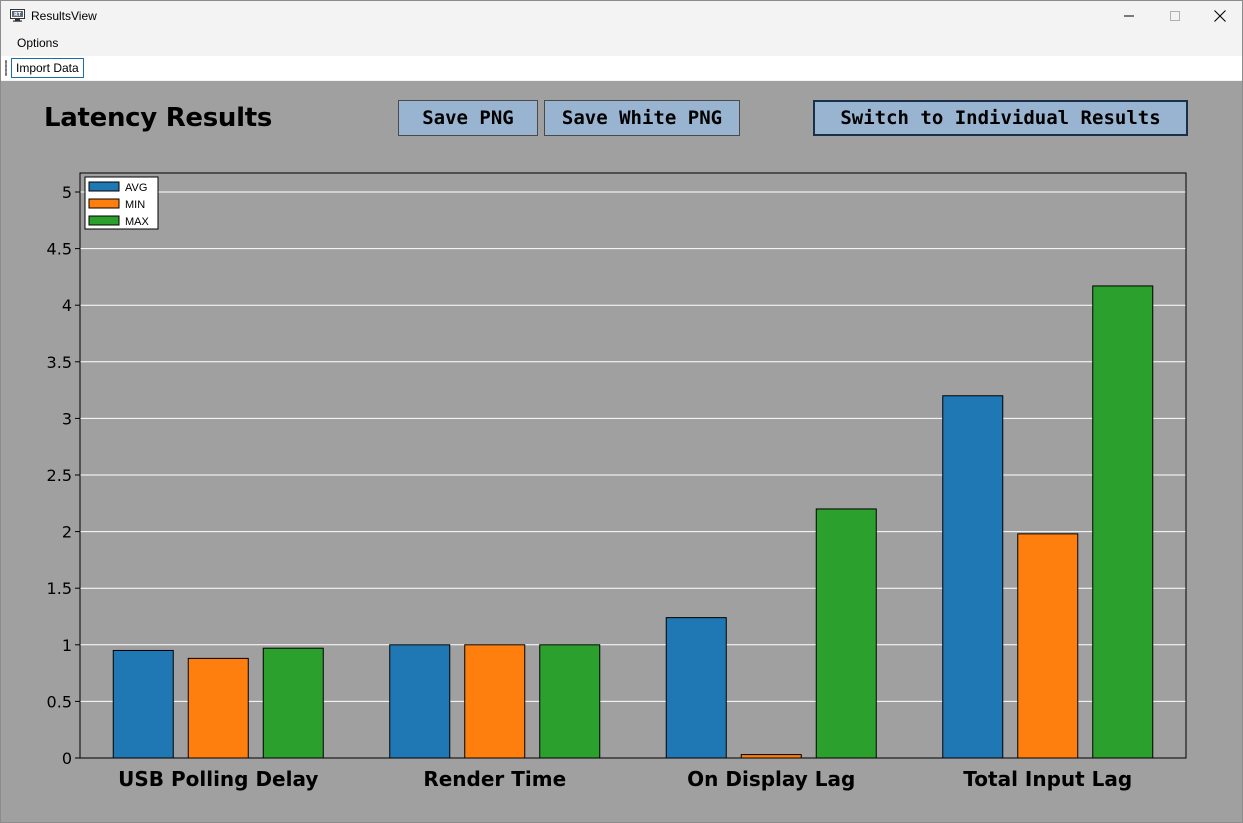 Image resolution: width=1243 pixels, height=823 pixels. What do you see at coordinates (135, 205) in the screenshot?
I see `legend-label-min: MIN` at bounding box center [135, 205].